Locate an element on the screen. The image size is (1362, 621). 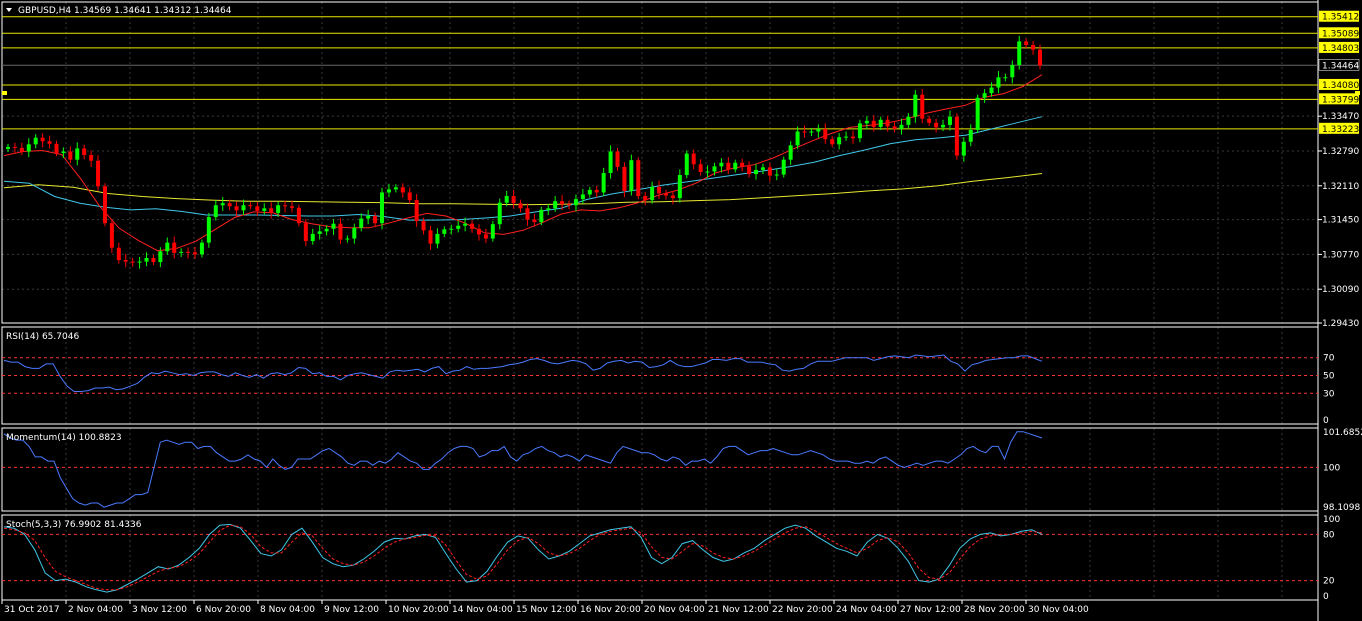
level-handle-left is located at coordinates (4, 93).